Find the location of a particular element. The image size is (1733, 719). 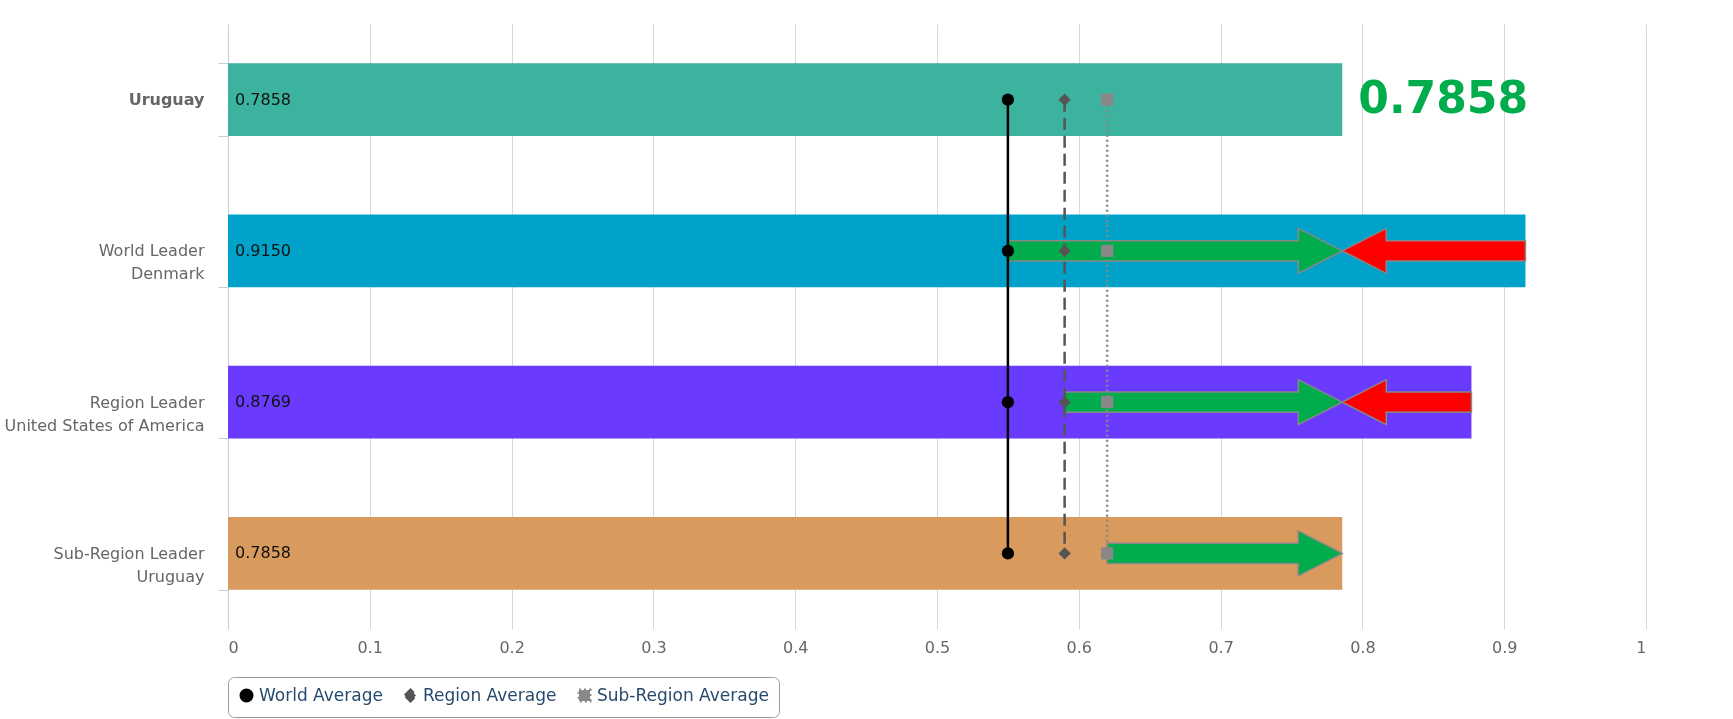

x-tick-label: 0.2 is located at coordinates (512, 647).